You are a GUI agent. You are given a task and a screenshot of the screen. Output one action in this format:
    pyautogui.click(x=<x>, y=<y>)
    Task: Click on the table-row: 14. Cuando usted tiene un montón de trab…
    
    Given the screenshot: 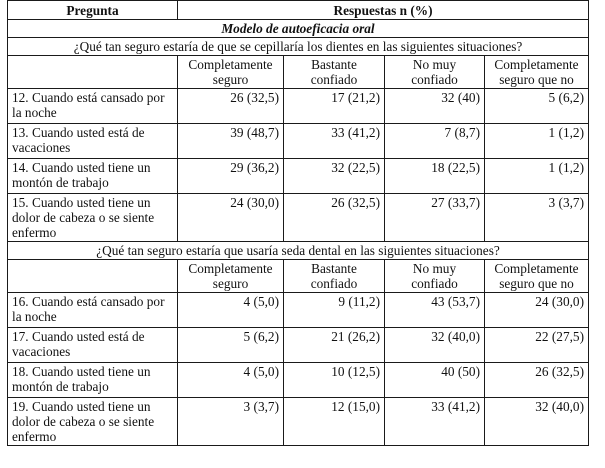 What is the action you would take?
    pyautogui.click(x=298, y=176)
    